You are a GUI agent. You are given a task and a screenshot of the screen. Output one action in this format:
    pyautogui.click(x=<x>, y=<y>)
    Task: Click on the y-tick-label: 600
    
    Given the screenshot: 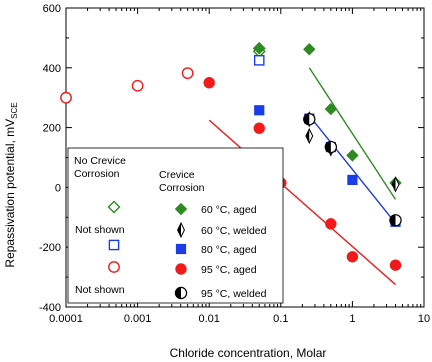 What is the action you would take?
    pyautogui.click(x=52, y=9)
    